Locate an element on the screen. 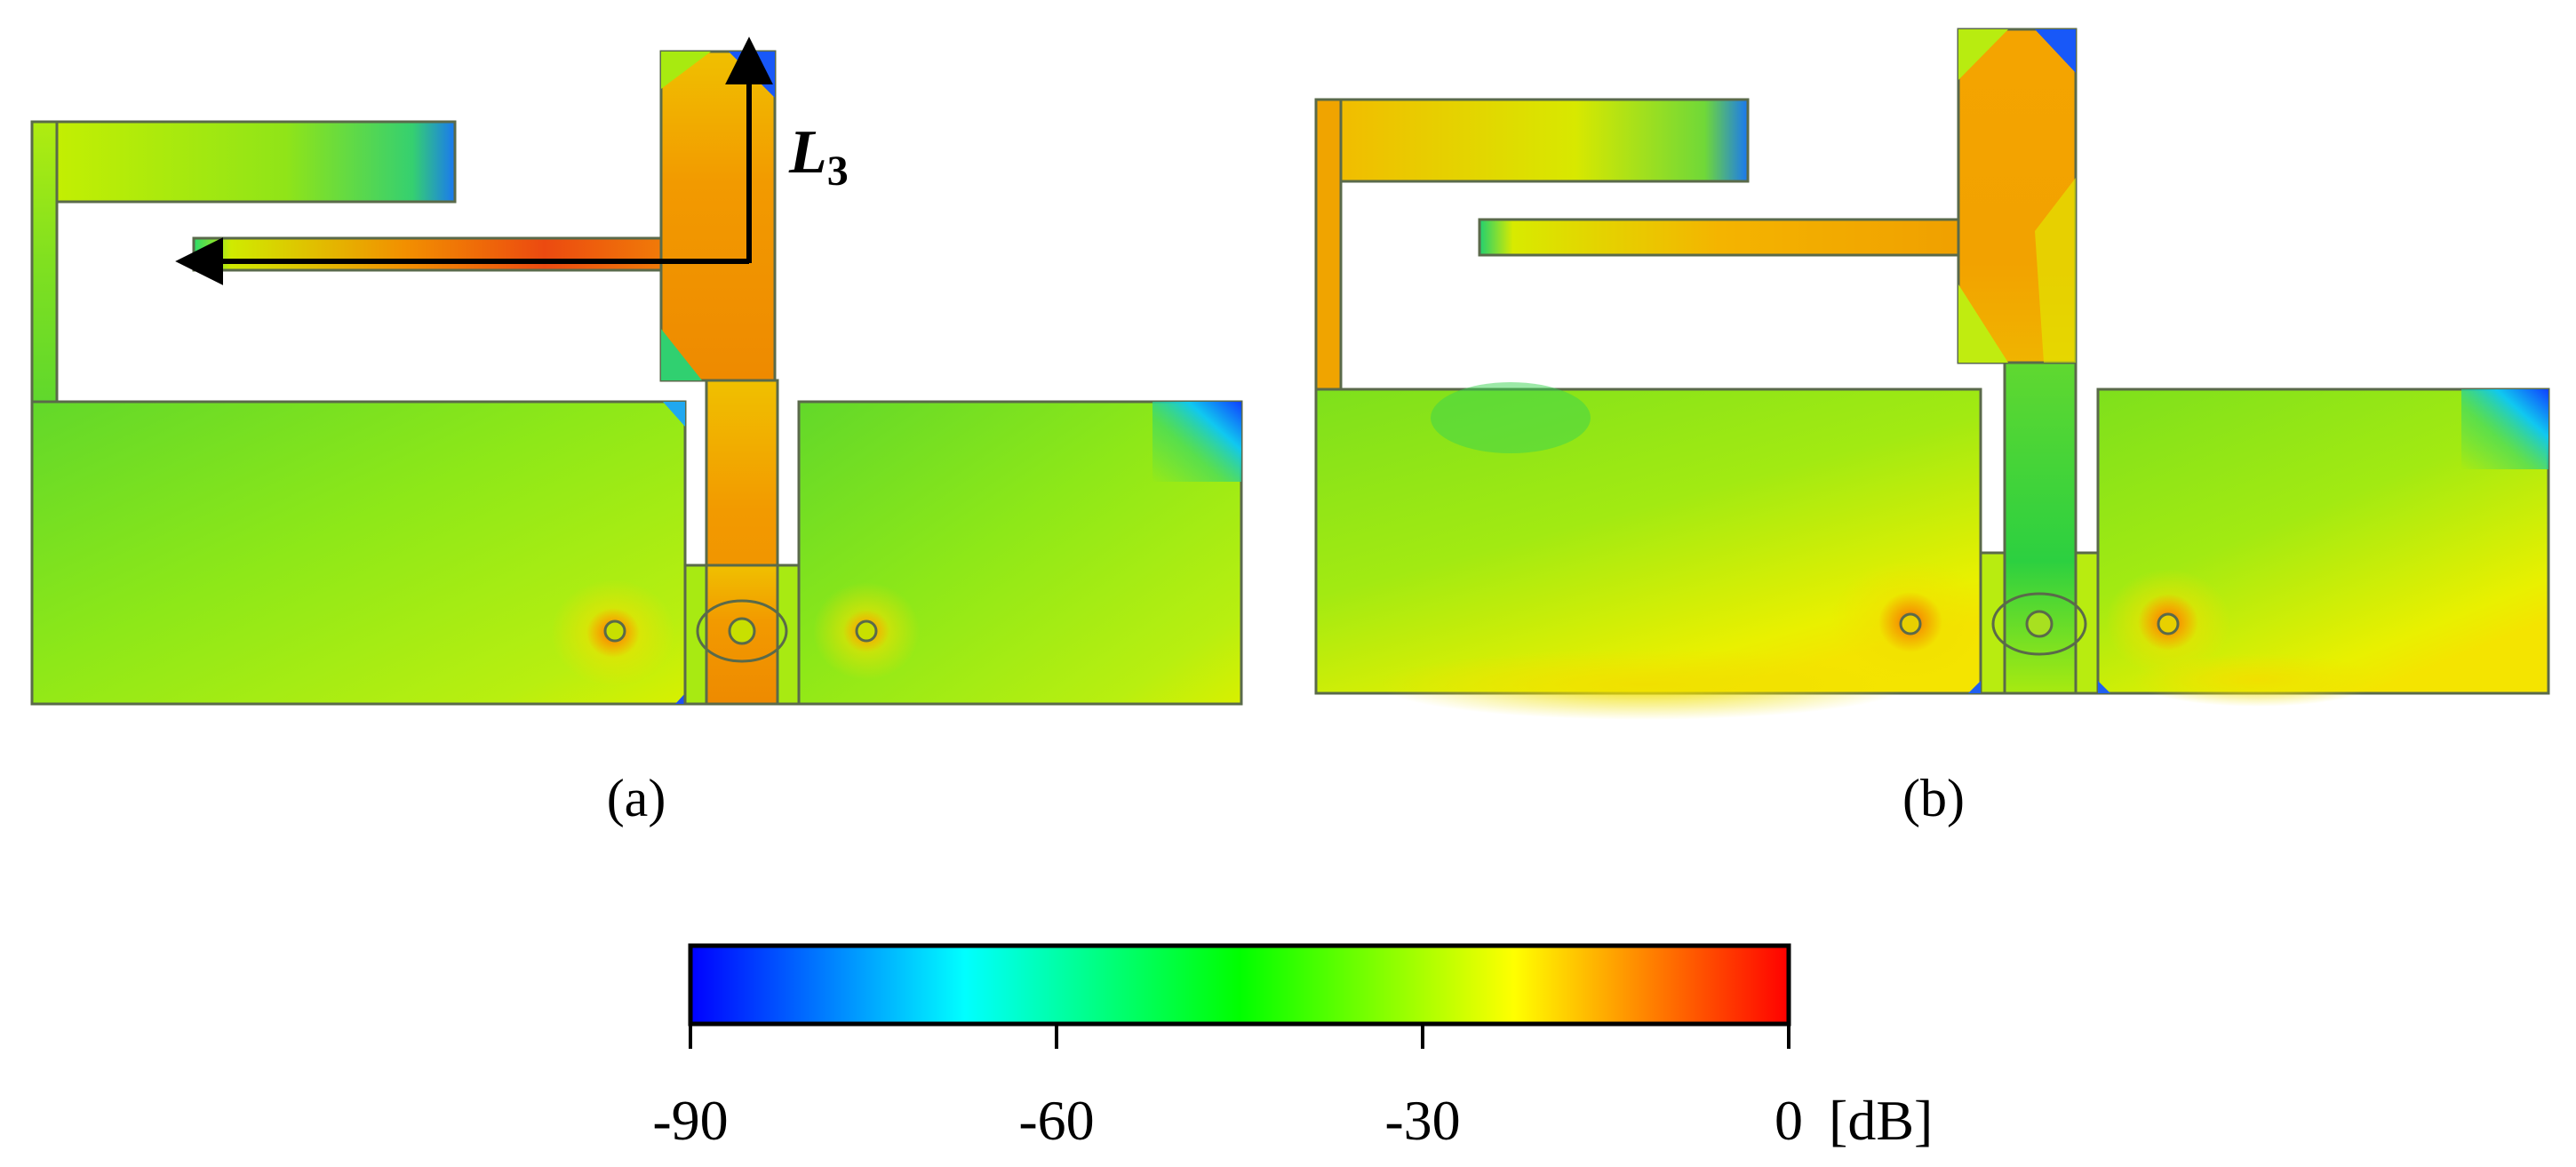 Image resolution: width=2576 pixels, height=1167 pixels. dimension-arrows is located at coordinates (474, 160).